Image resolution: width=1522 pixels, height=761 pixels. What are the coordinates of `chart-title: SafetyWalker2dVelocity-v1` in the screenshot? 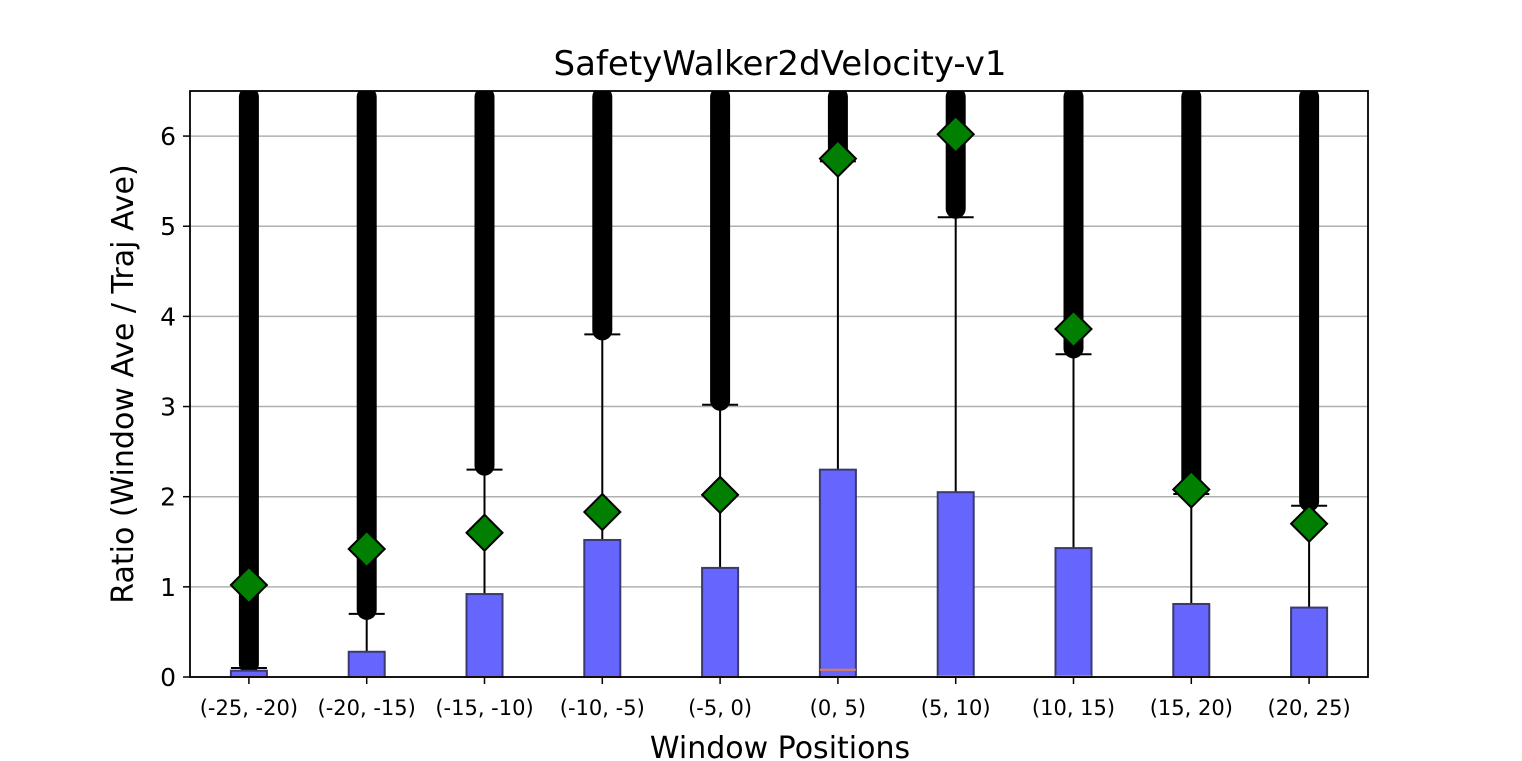 It's located at (780, 64).